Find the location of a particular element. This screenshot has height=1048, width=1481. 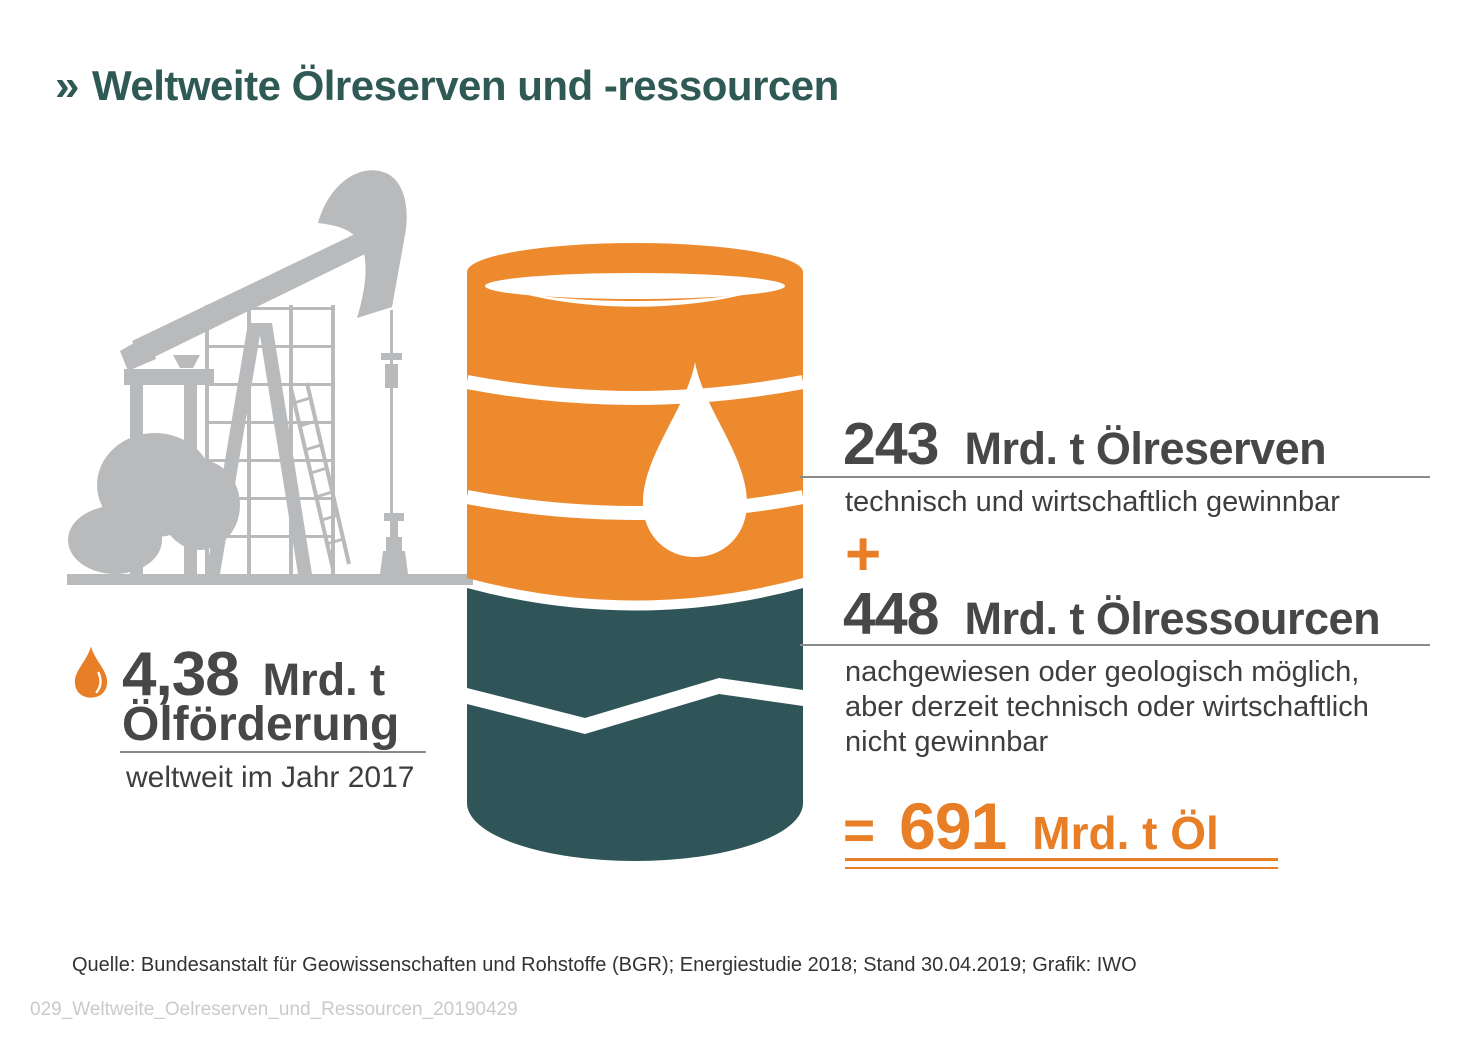

resources-description-line3: nicht gewinnbar is located at coordinates (947, 742).